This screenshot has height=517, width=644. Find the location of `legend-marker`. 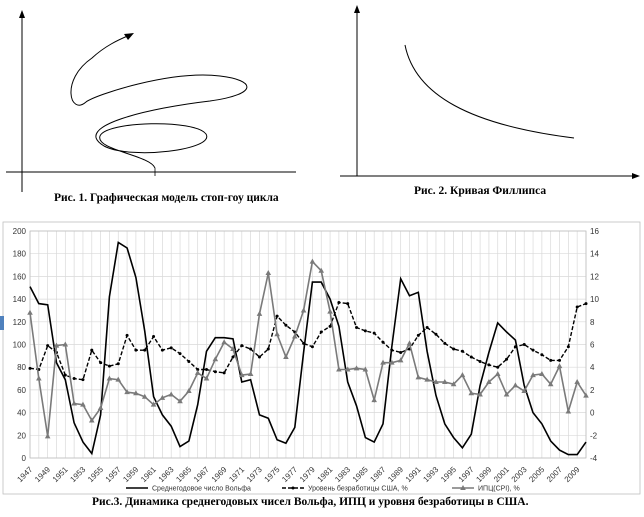

legend-marker is located at coordinates (293, 488).